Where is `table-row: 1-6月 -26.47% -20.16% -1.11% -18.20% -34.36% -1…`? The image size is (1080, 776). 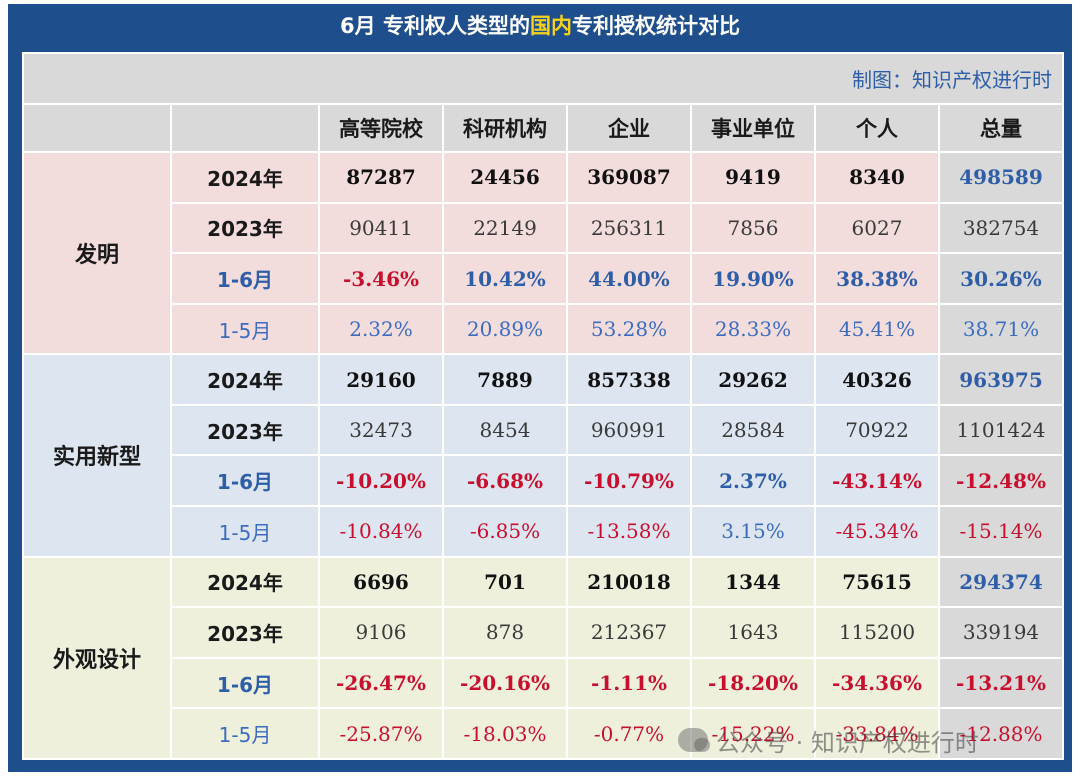 table-row: 1-6月 -26.47% -20.16% -1.11% -18.20% -34.36% -1… is located at coordinates (543, 683).